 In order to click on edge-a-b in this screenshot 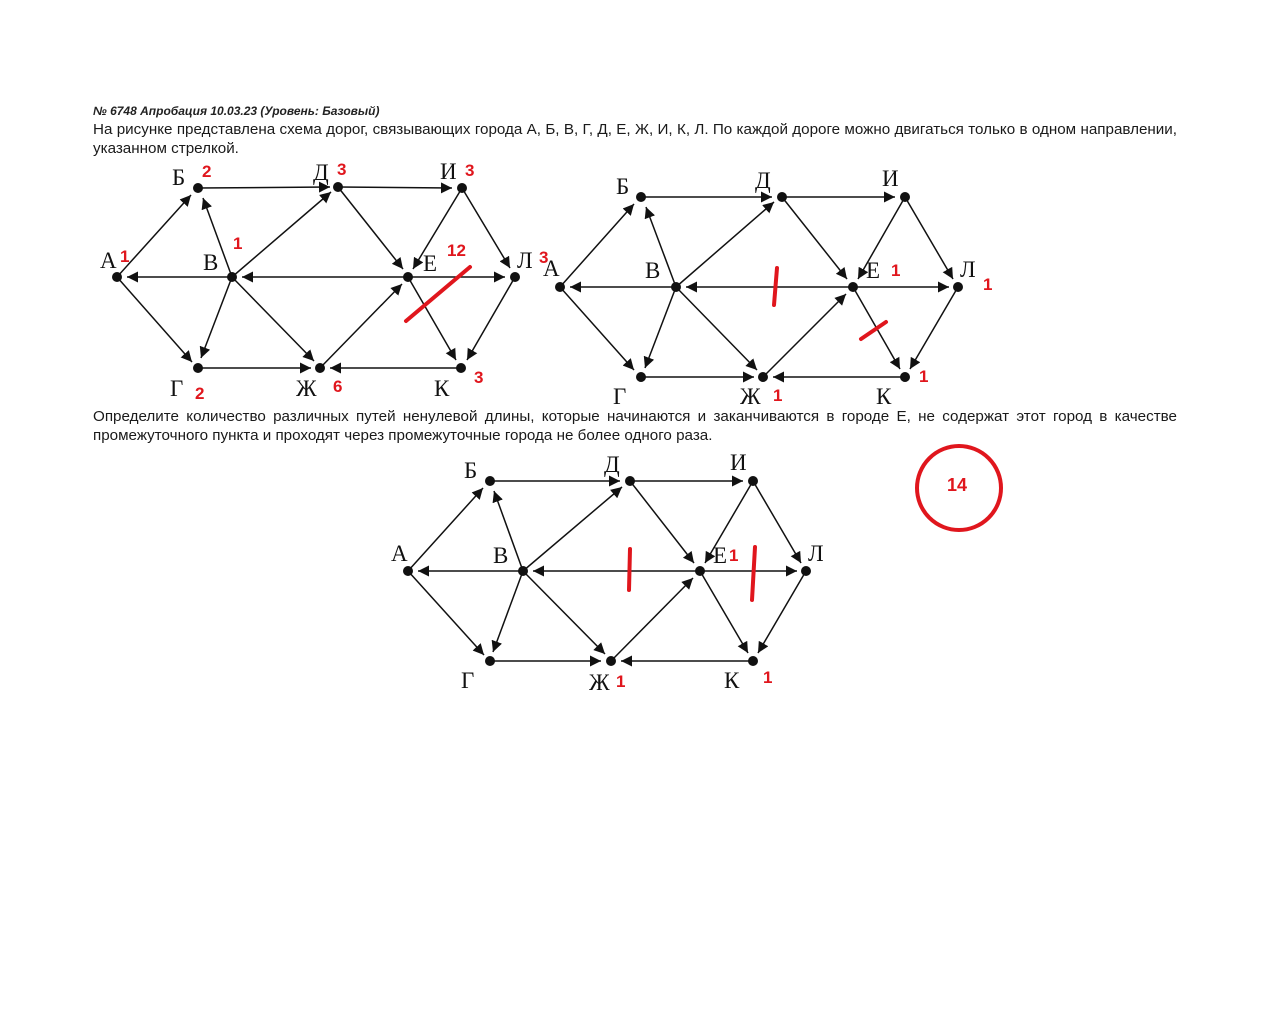, I will do `click(154, 236)`.